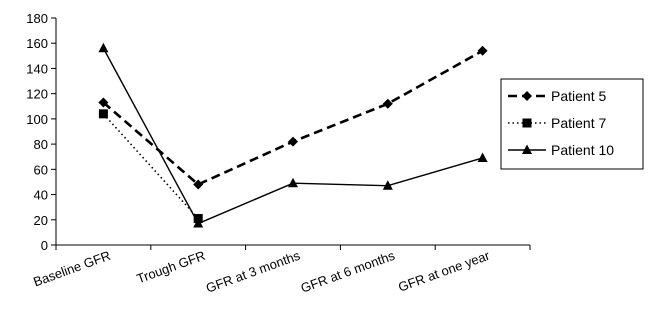  I want to click on x-tick-label: GFR at 6 months, so click(348, 272).